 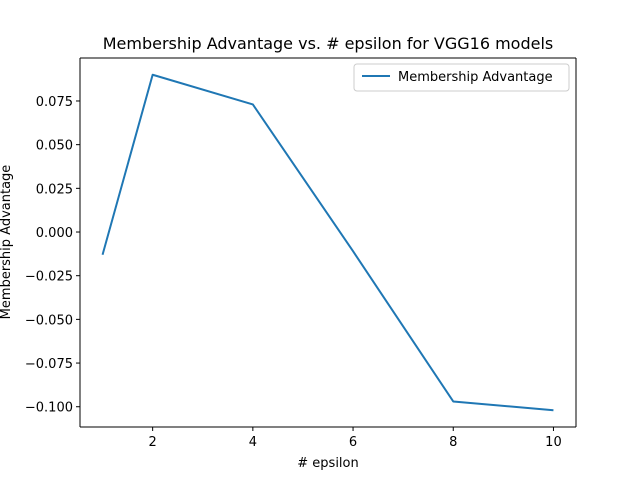 What do you see at coordinates (49, 320) in the screenshot?
I see `y-tick-label: −0.050` at bounding box center [49, 320].